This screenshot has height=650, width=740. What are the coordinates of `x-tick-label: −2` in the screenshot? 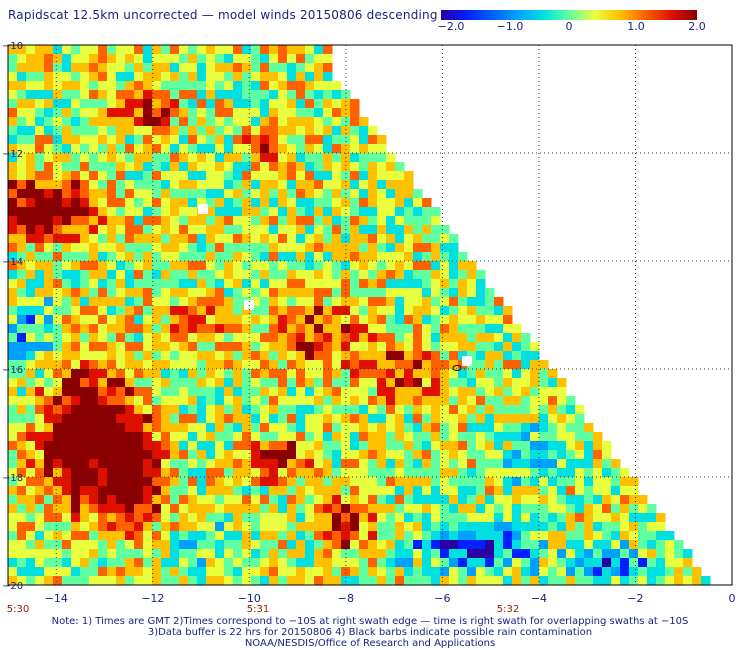 It's located at (635, 598).